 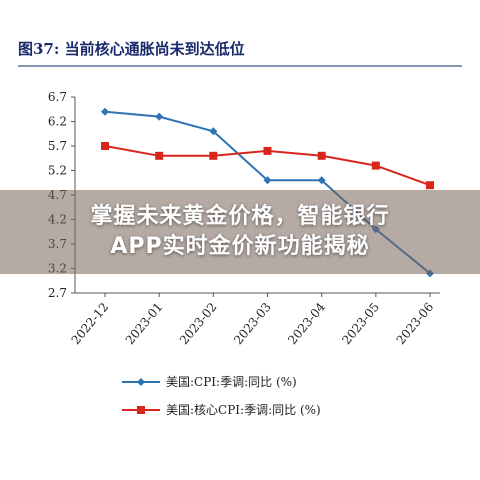 I want to click on y-tick-label: 6.2, so click(x=57, y=122).